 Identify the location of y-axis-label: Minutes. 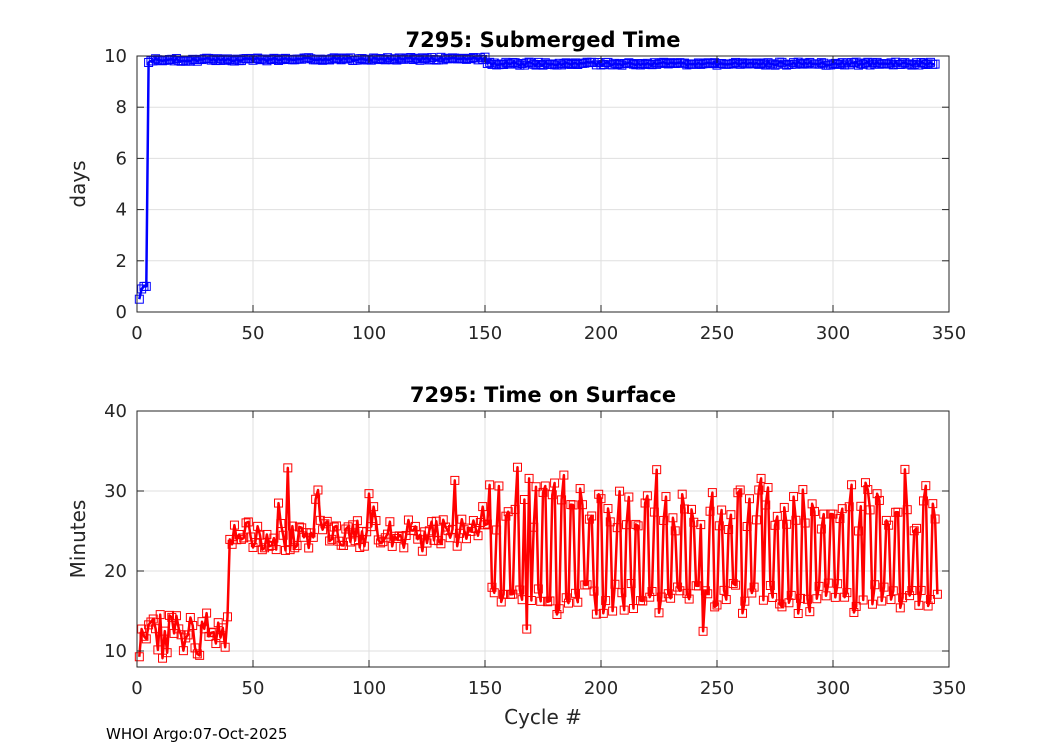
(78, 539).